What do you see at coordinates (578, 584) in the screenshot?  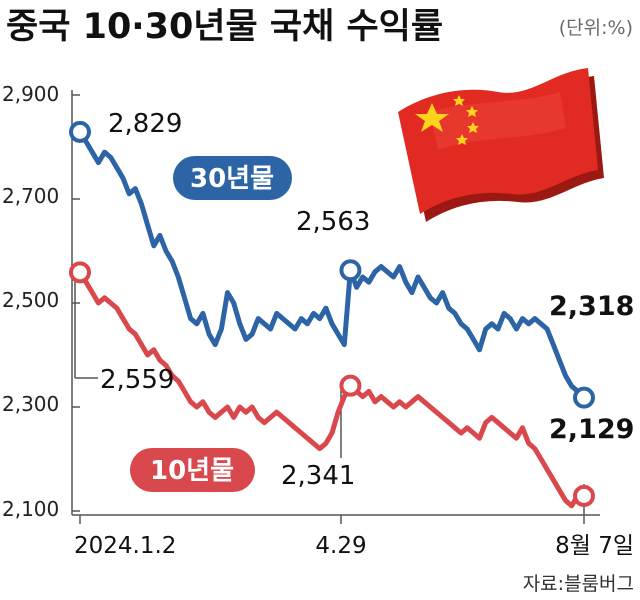 I see `source-note: 자료:블룸버그` at bounding box center [578, 584].